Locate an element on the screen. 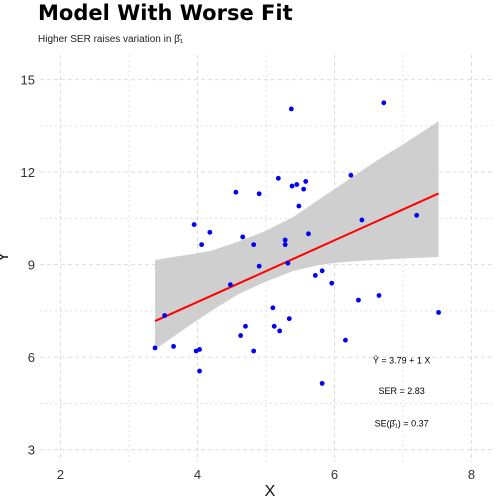 The image size is (504, 504). x-tick-label: 6 is located at coordinates (334, 474).